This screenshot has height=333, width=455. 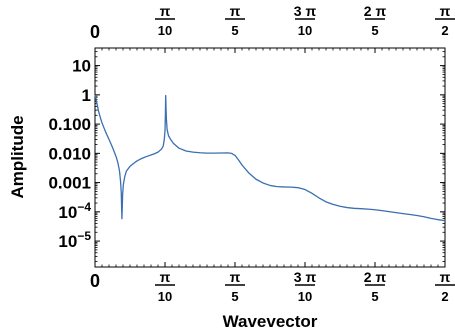 I want to click on y-tick-label: 10, so click(x=81, y=66).